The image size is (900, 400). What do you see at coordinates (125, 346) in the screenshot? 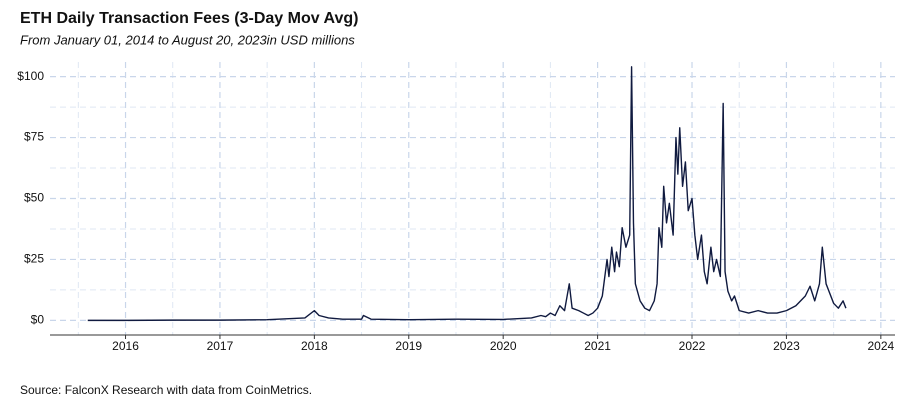
I see `x-tick-label: 2016` at bounding box center [125, 346].